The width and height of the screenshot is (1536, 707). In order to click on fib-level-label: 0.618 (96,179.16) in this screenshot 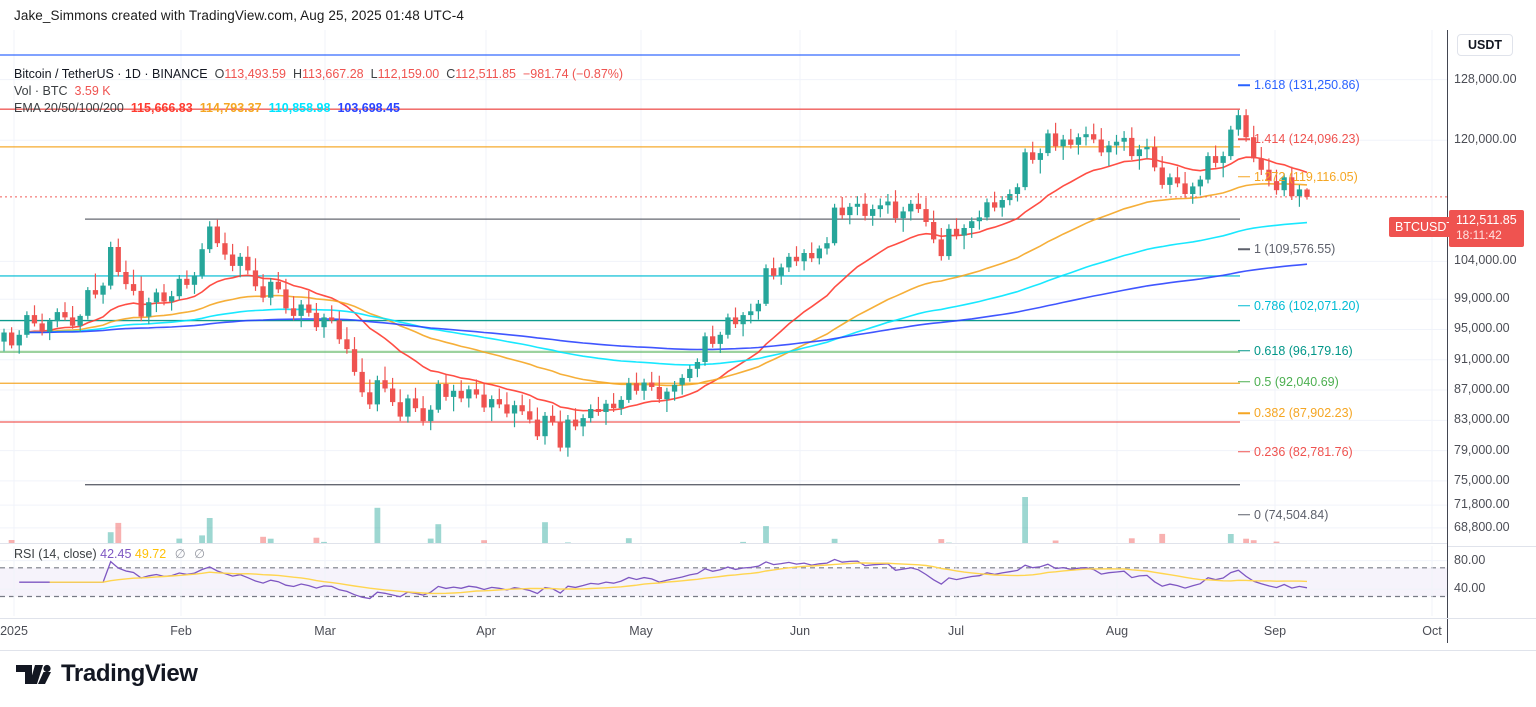, I will do `click(1303, 350)`.